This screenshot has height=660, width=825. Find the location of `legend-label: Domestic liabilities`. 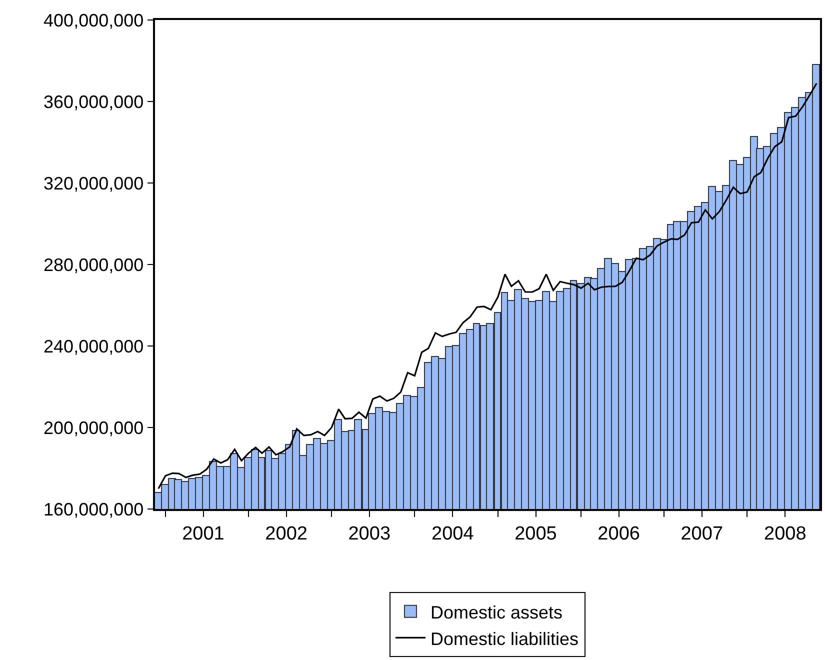

legend-label: Domestic liabilities is located at coordinates (504, 638).